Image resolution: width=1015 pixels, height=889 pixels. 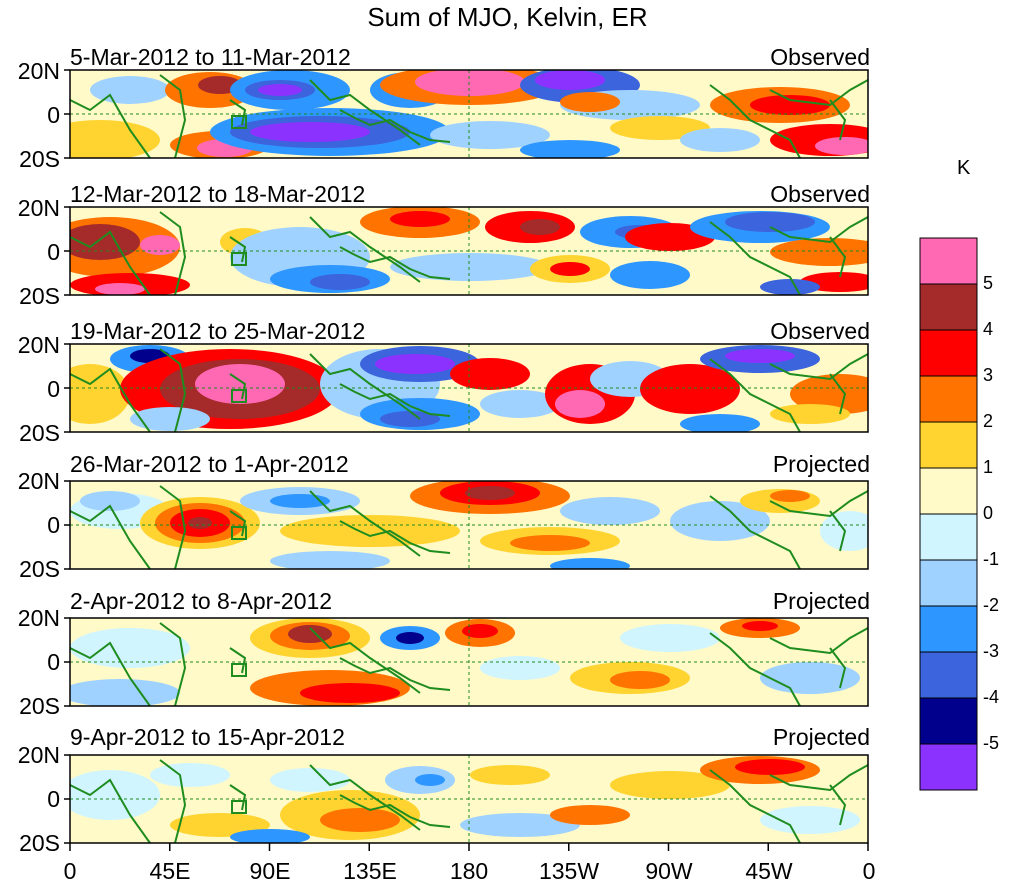 I want to click on ylabel-p1-0: 0, so click(x=53, y=115).